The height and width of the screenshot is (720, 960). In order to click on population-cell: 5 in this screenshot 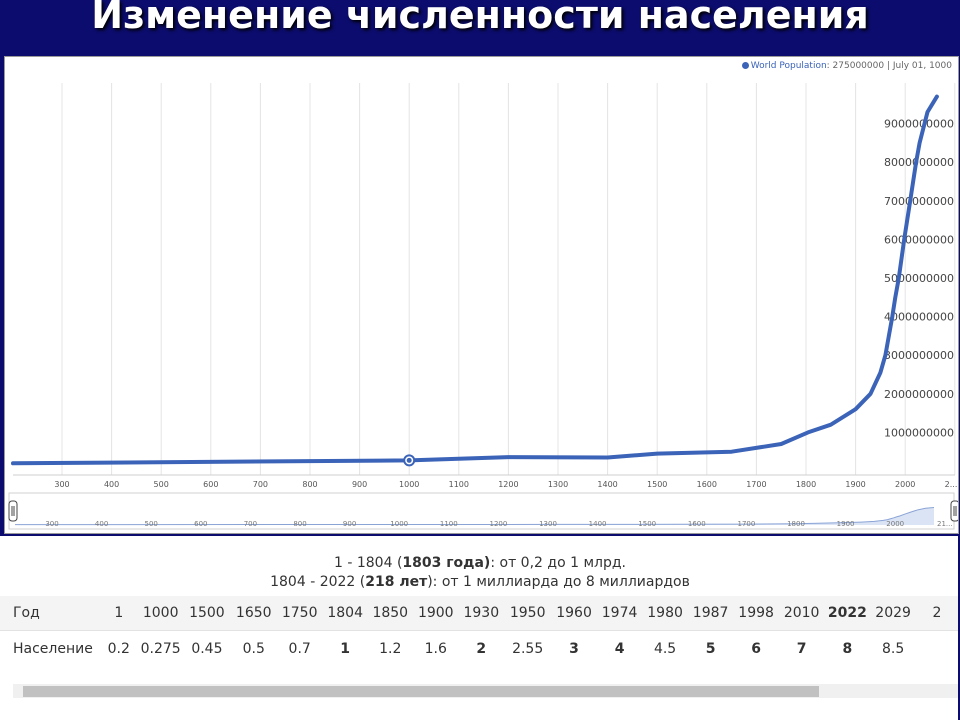, I will do `click(710, 648)`.